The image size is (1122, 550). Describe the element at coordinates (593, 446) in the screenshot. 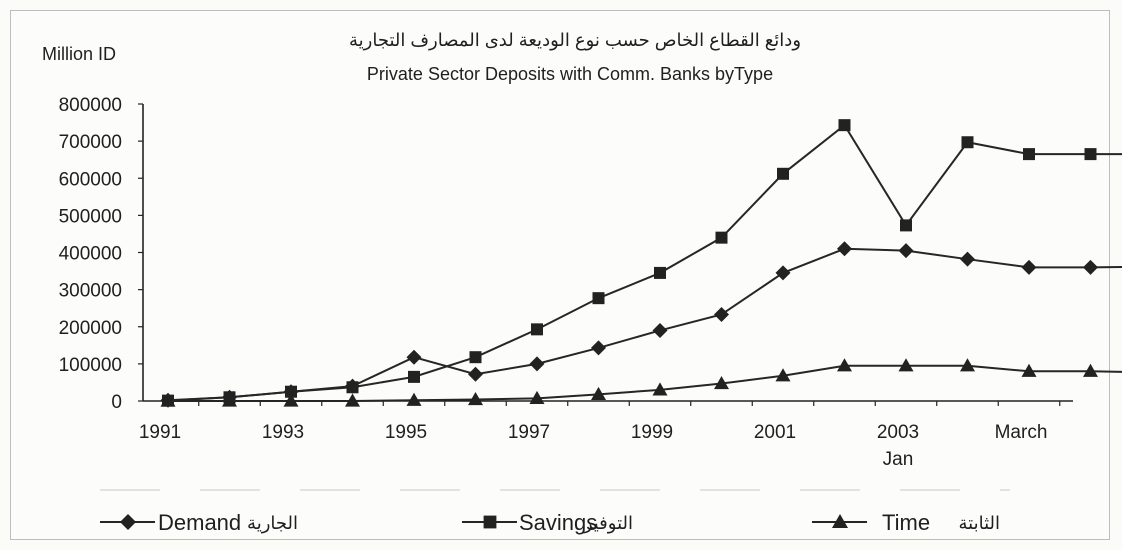

I see `x-tick-labels: 1991199319951997199920012003JanMarchMay` at that location.